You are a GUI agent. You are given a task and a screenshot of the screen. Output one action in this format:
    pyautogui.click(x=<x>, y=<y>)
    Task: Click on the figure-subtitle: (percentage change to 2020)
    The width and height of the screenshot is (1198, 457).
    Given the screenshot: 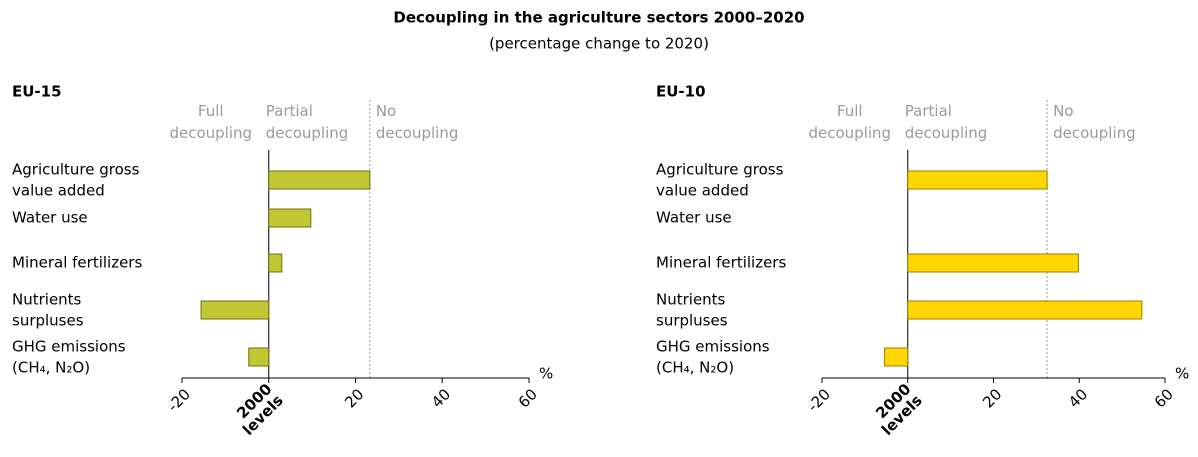 What is the action you would take?
    pyautogui.click(x=599, y=44)
    